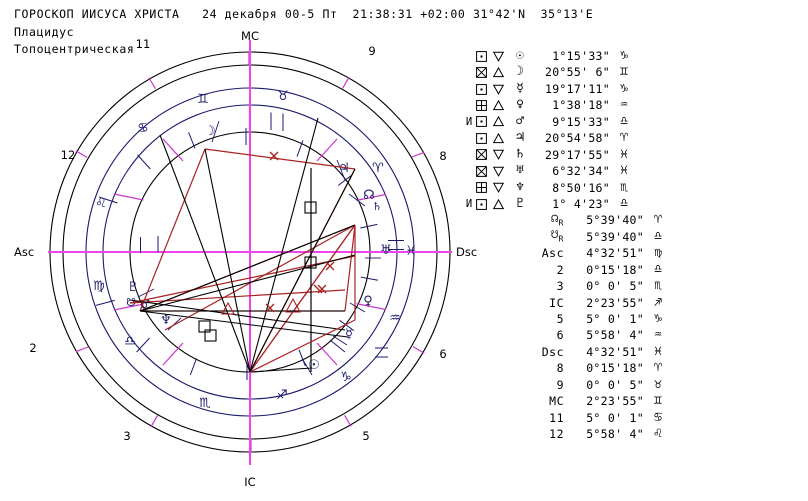 The height and width of the screenshot is (501, 808). I want to click on point-position-row: 11 5° 0' 1" ♋, so click(565, 418).